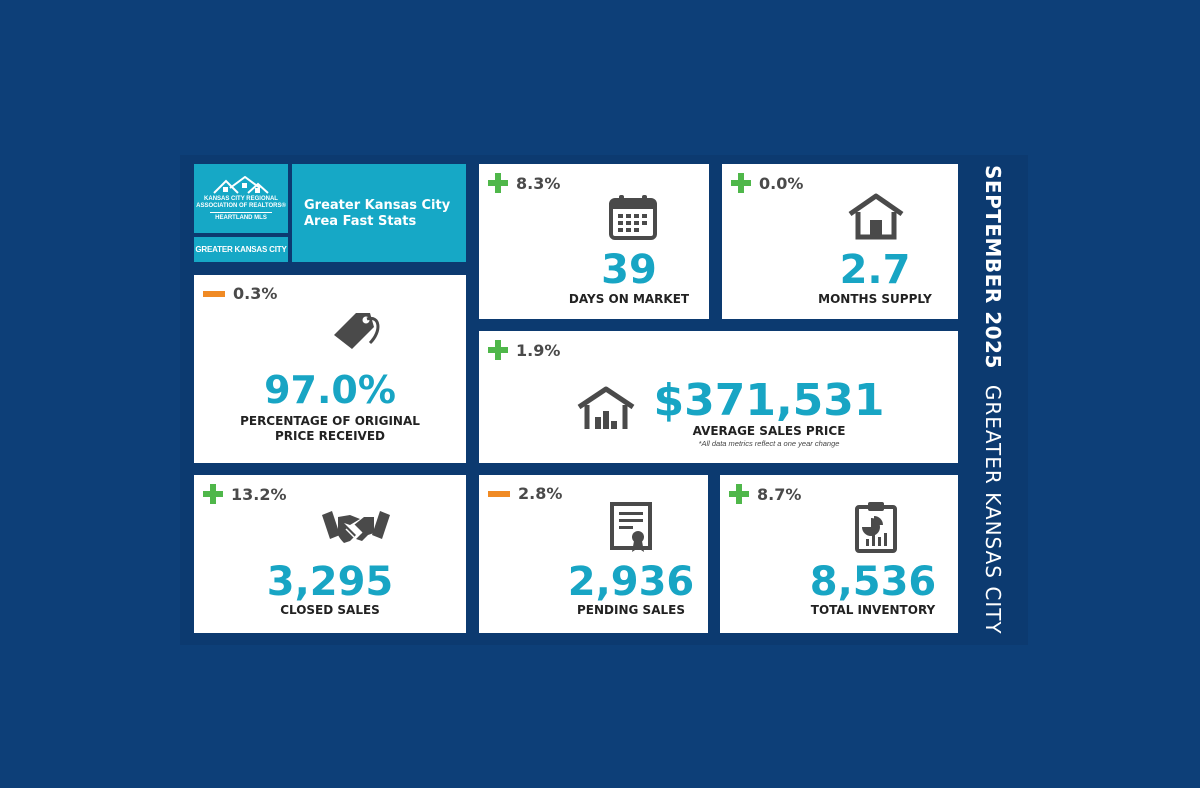 The image size is (1200, 788). I want to click on region-tag-label: GREATER KANSAS CITY, so click(241, 249).